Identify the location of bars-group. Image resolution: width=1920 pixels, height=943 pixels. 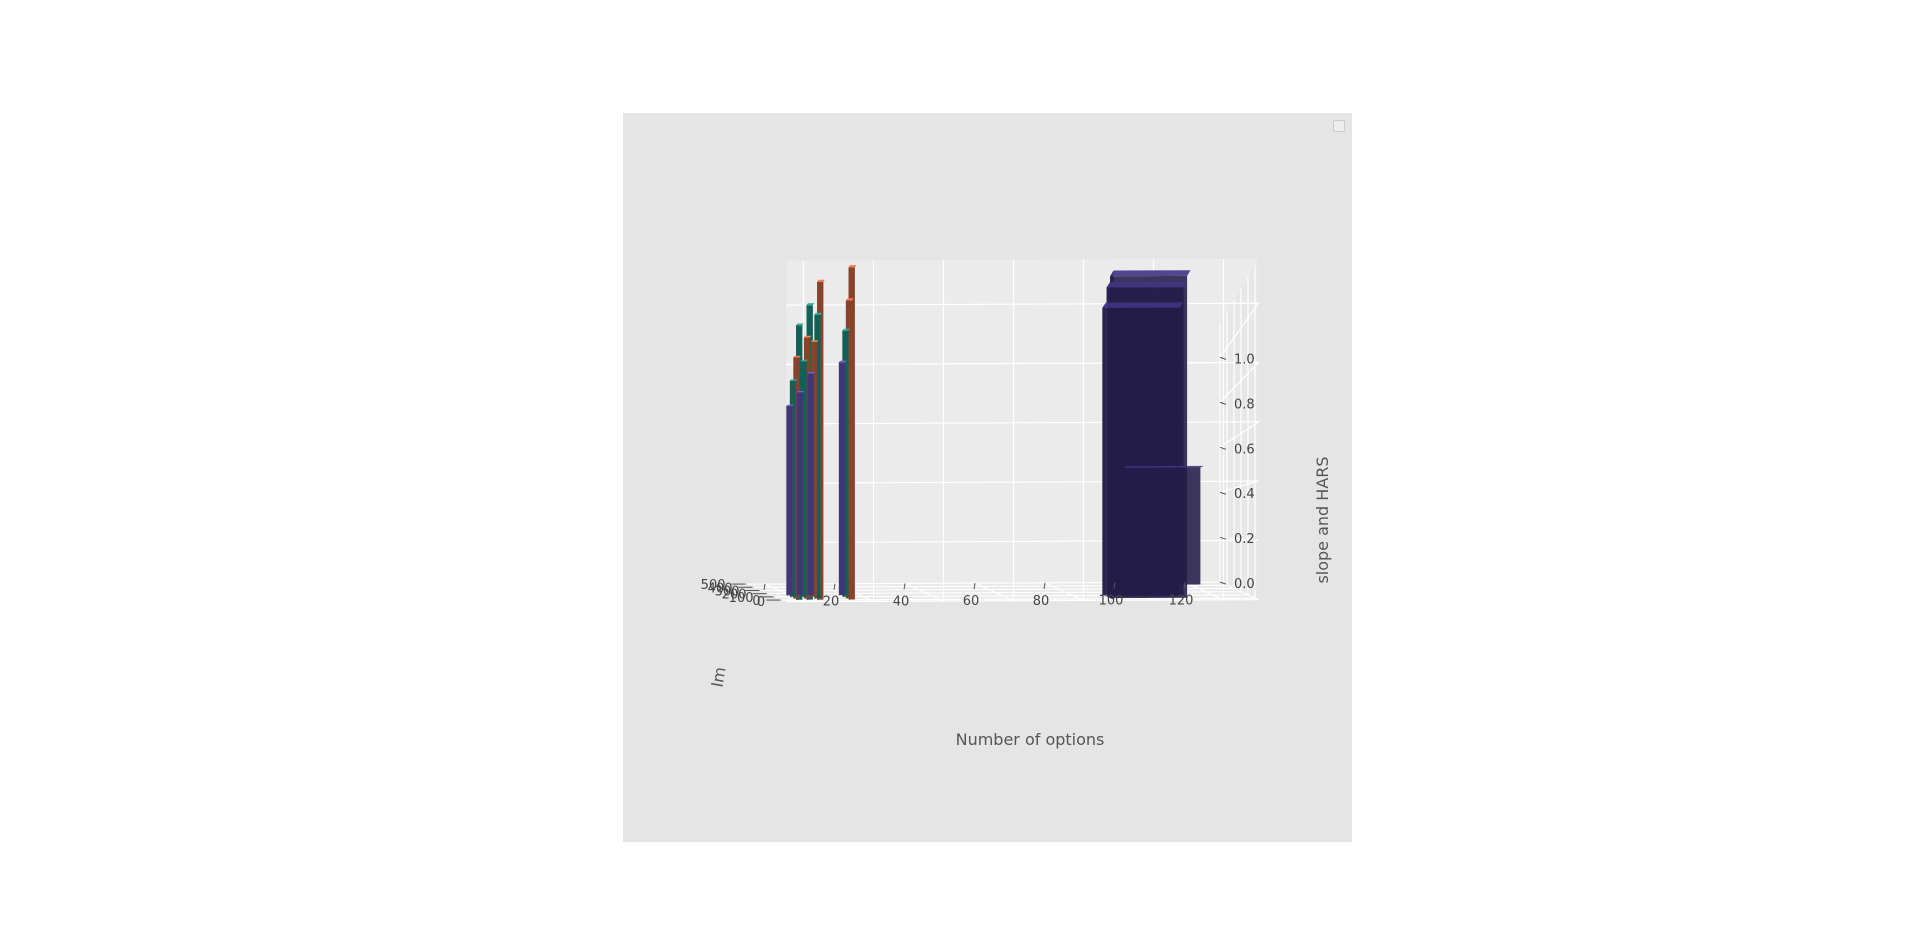
(995, 433).